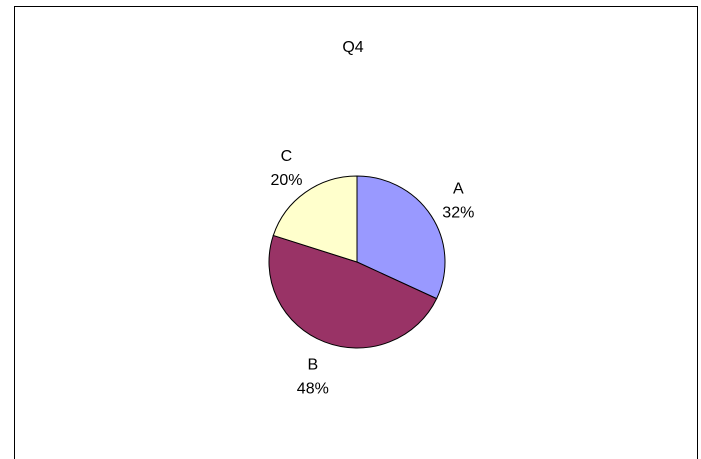 The height and width of the screenshot is (459, 701). Describe the element at coordinates (312, 365) in the screenshot. I see `slice-category-label: B` at that location.